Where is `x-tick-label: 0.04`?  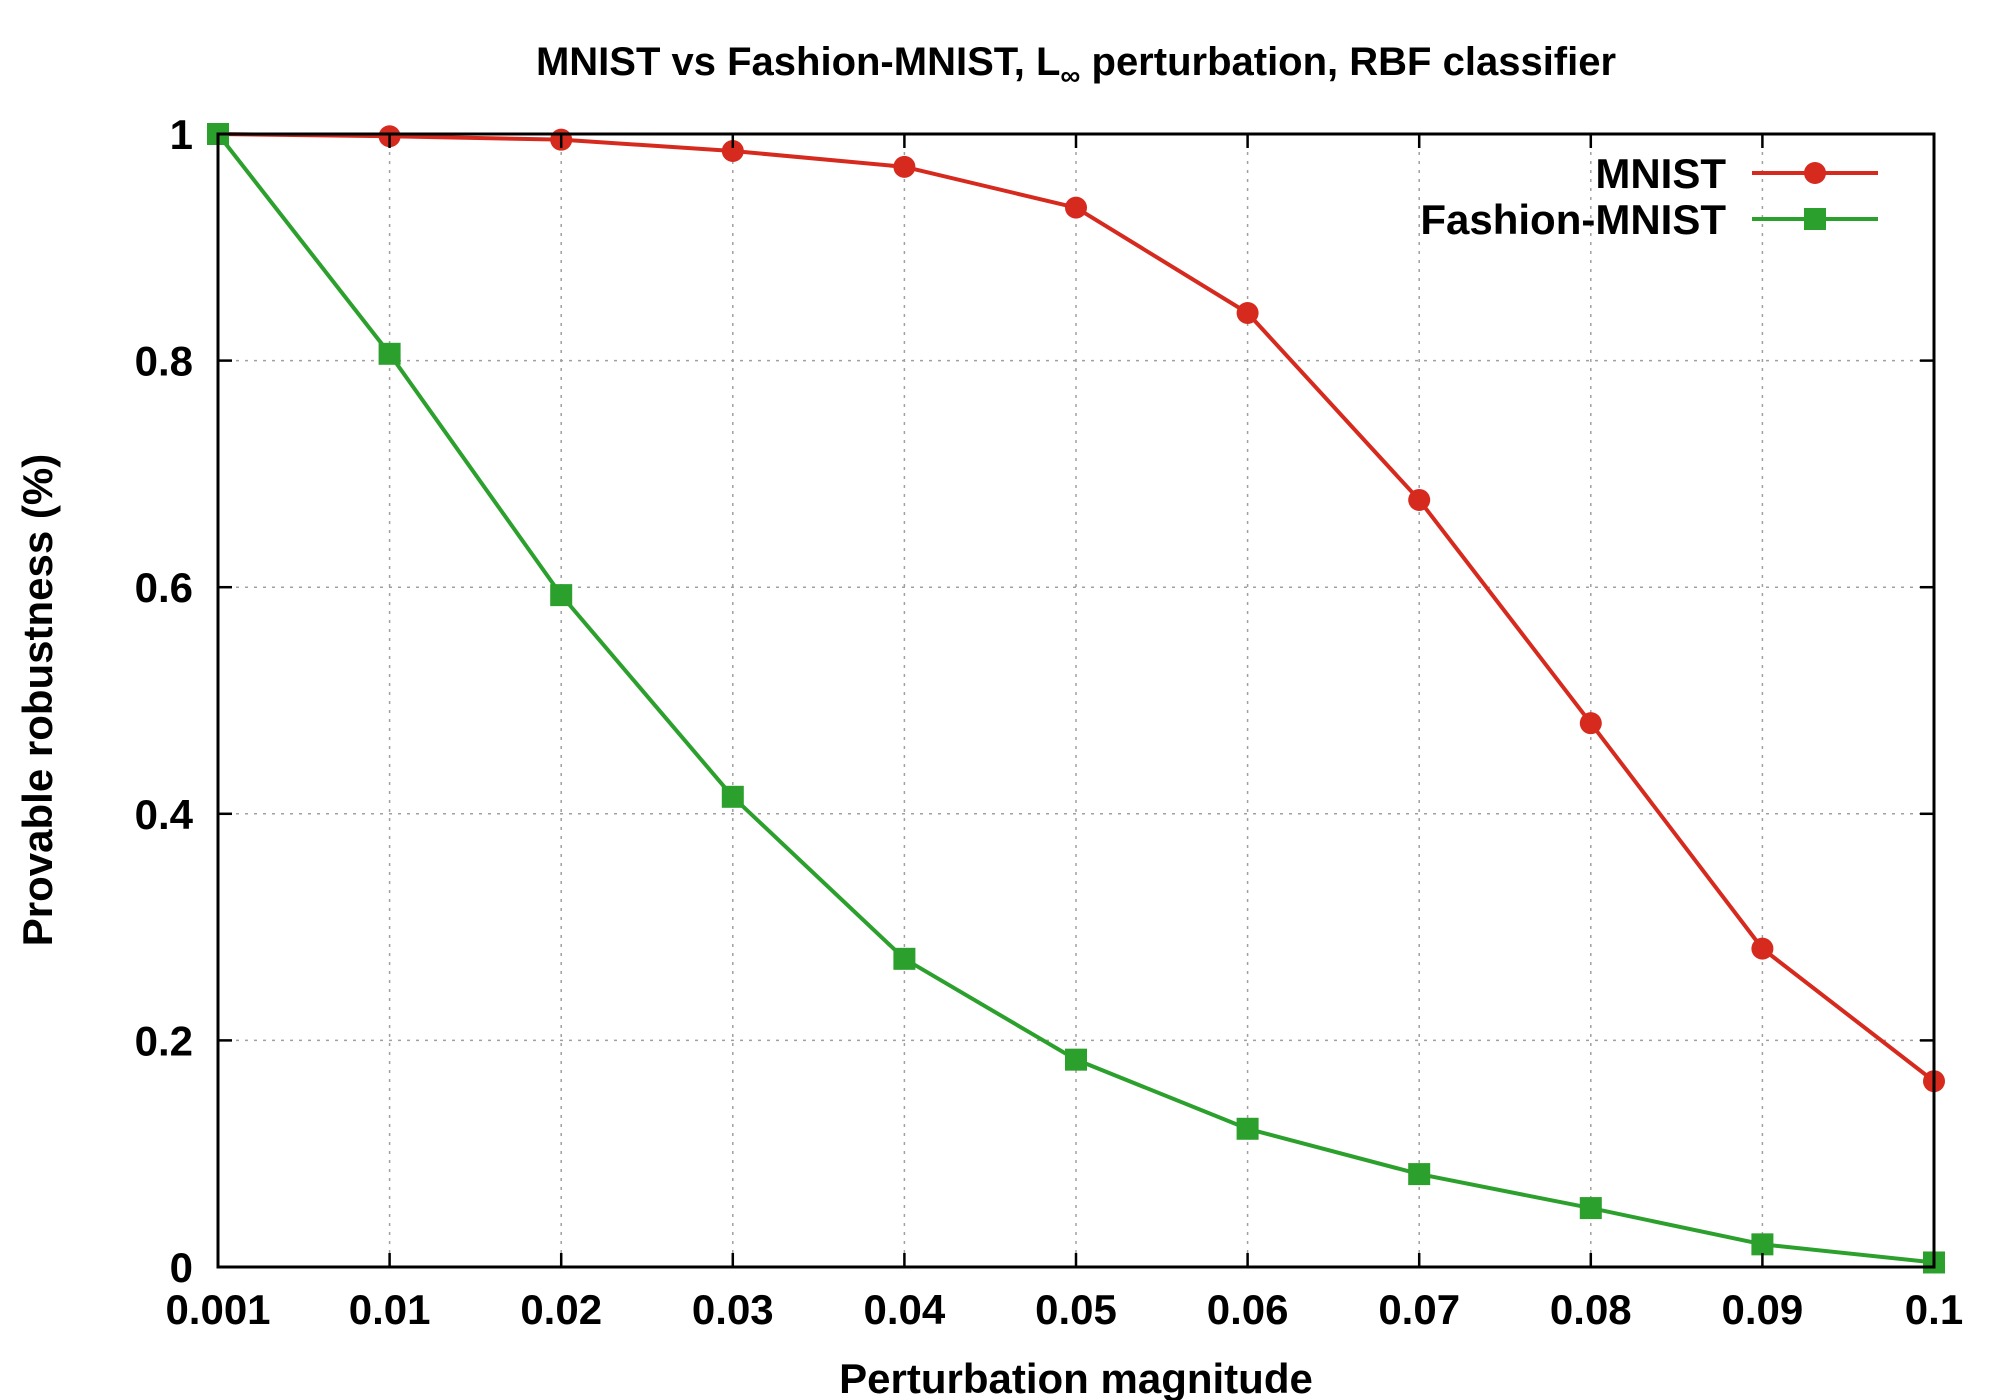 x-tick-label: 0.04 is located at coordinates (905, 1309).